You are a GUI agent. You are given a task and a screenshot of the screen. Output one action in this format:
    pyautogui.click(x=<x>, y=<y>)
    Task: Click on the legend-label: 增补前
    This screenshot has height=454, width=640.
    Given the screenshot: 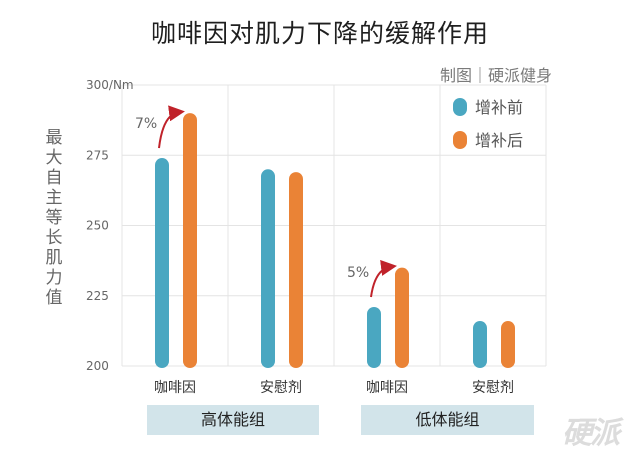 What is the action you would take?
    pyautogui.click(x=499, y=107)
    